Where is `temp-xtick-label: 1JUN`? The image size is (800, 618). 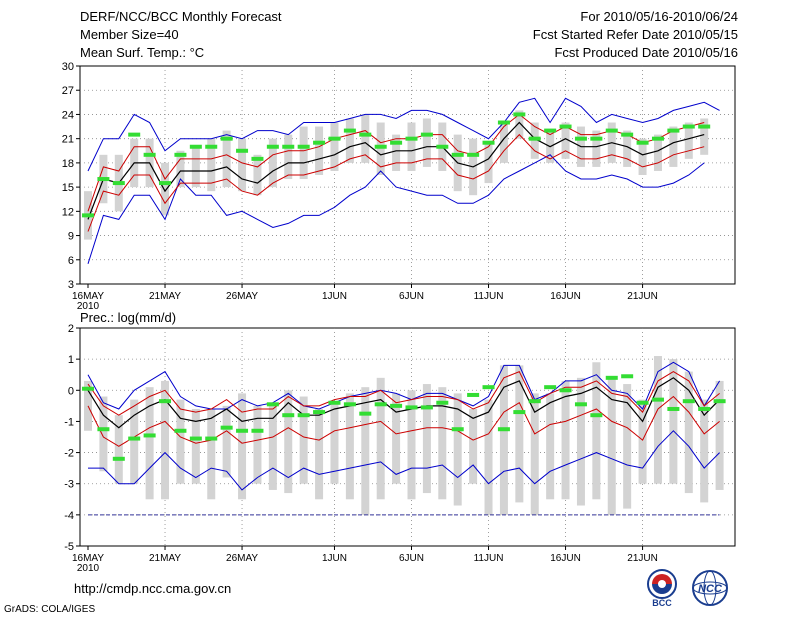 temp-xtick-label: 1JUN is located at coordinates (334, 296).